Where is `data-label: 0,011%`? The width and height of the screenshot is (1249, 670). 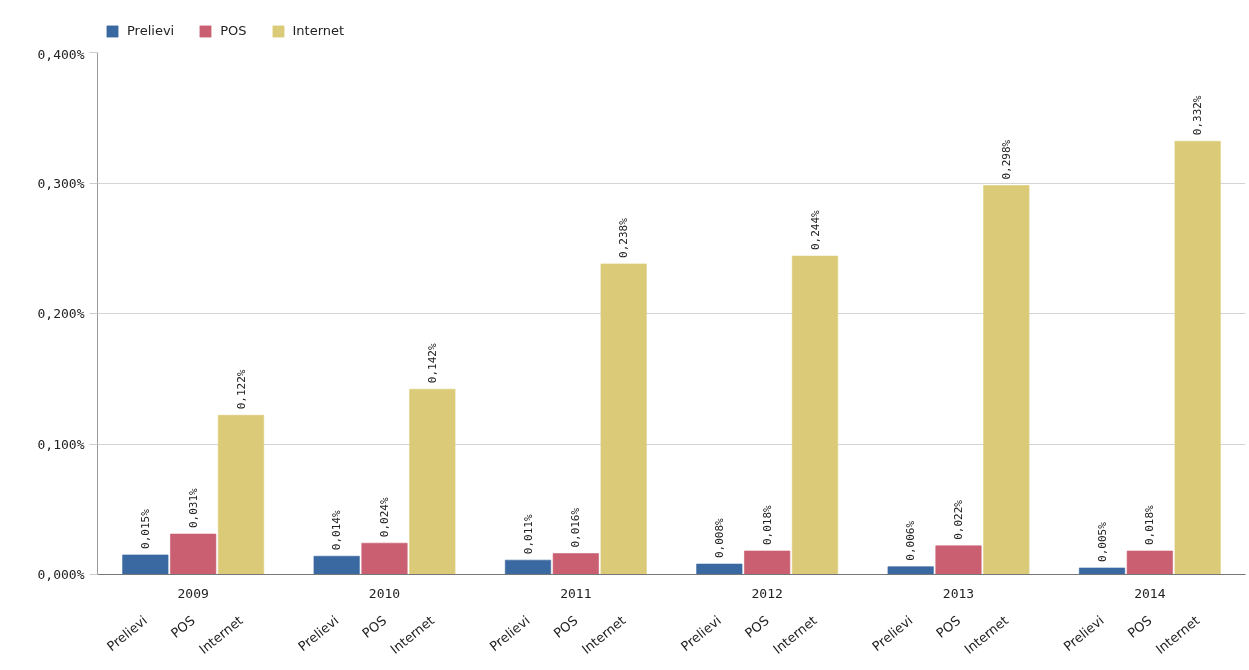
data-label: 0,011% is located at coordinates (528, 534).